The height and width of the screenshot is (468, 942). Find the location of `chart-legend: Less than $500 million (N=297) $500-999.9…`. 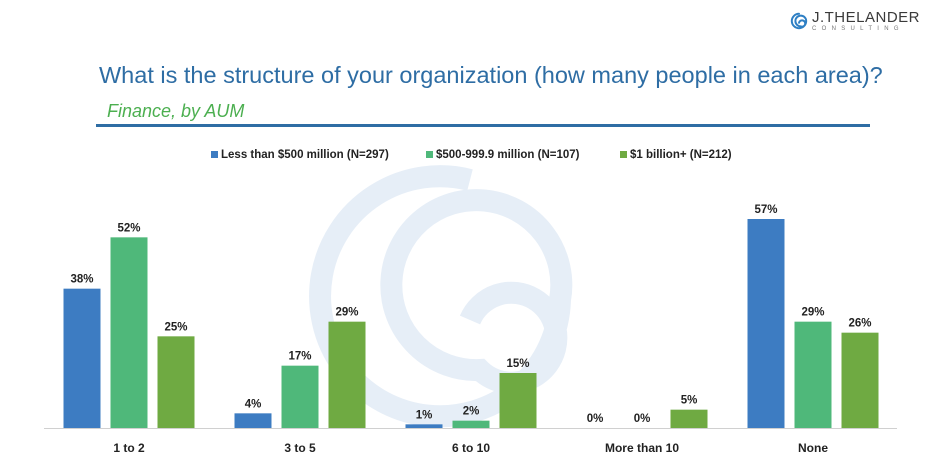

chart-legend: Less than $500 million (N=297) $500-999.9… is located at coordinates (471, 155).